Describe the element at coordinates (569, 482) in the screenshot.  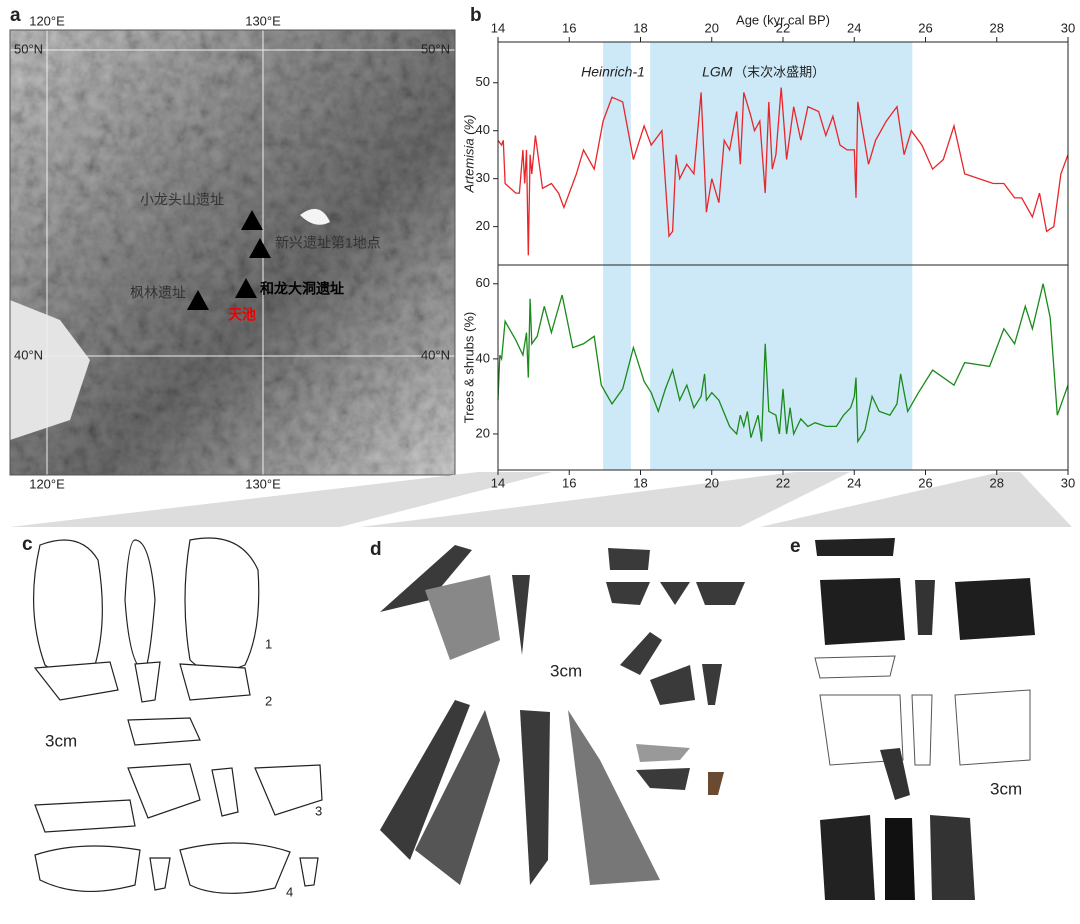
I see `x-tick-label: 16` at that location.